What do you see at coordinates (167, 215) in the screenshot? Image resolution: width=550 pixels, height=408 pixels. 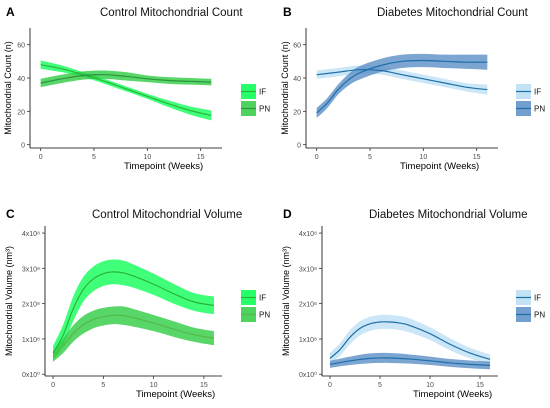 I see `panel-title: Control Mitochondrial Volume` at bounding box center [167, 215].